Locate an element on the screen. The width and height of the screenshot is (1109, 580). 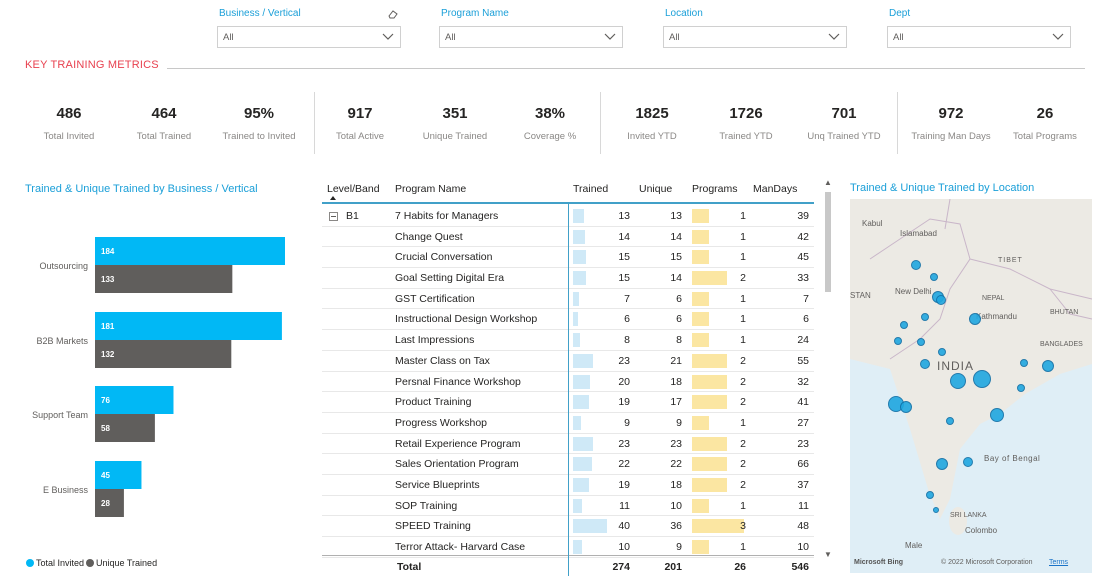
mandays-cell: 10 is located at coordinates (803, 547).